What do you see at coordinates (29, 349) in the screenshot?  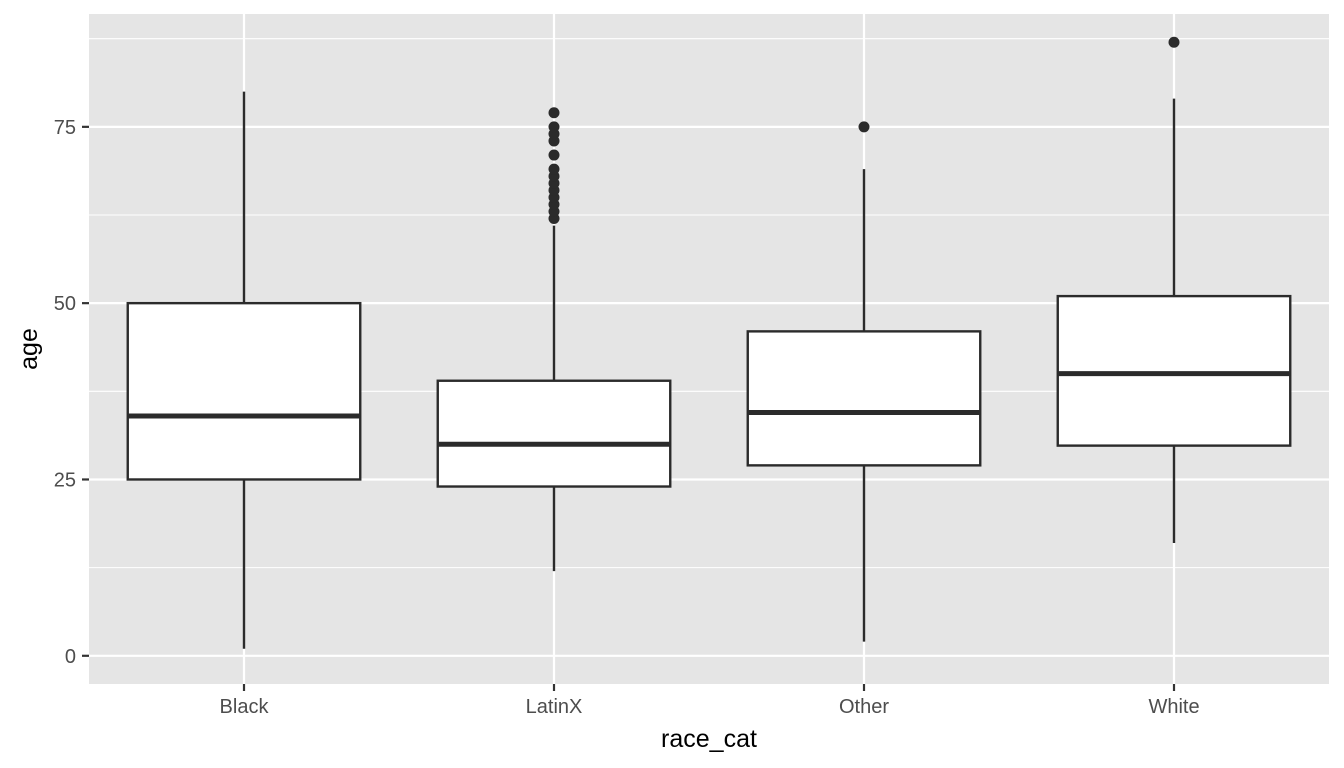 I see `y-axis-title: age` at bounding box center [29, 349].